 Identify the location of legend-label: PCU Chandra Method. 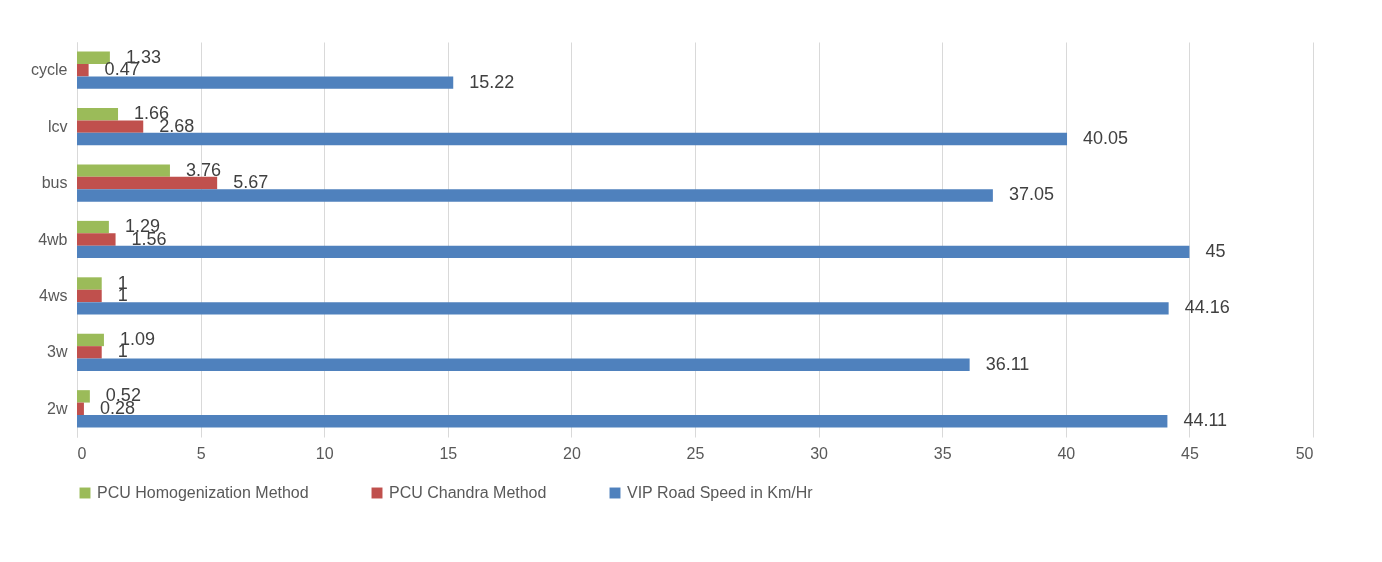
(468, 492).